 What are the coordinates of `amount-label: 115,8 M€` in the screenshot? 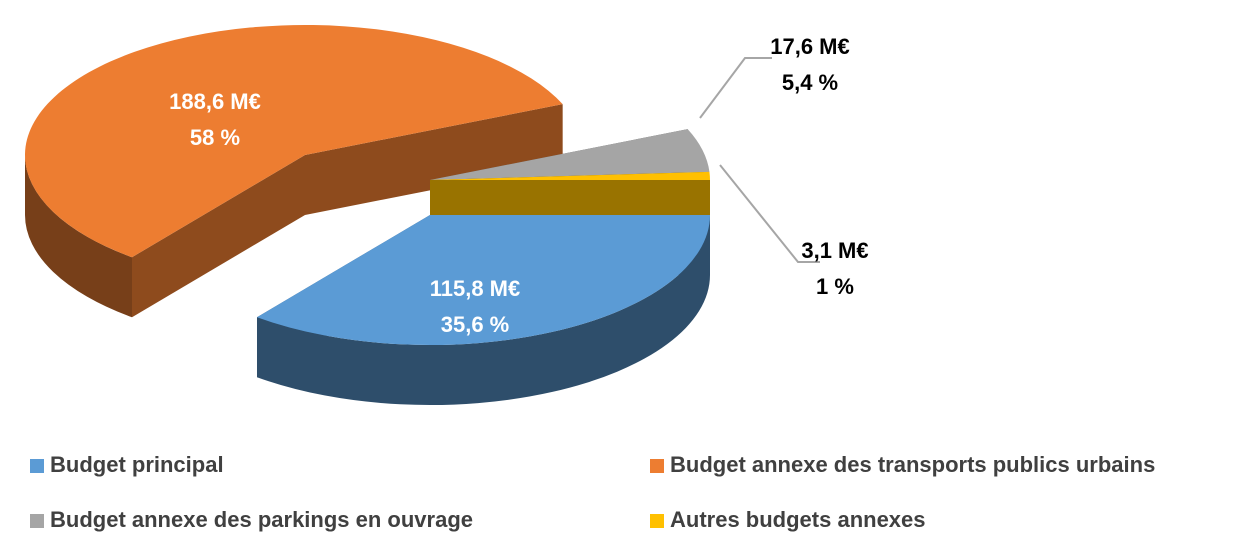 It's located at (475, 288).